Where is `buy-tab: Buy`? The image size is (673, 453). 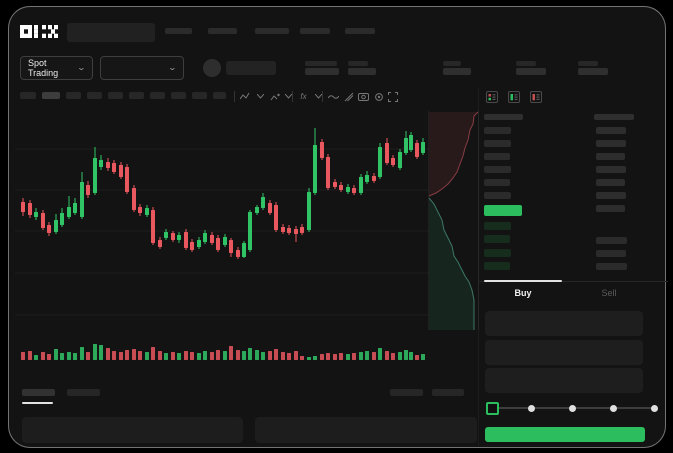
buy-tab: Buy is located at coordinates (523, 293).